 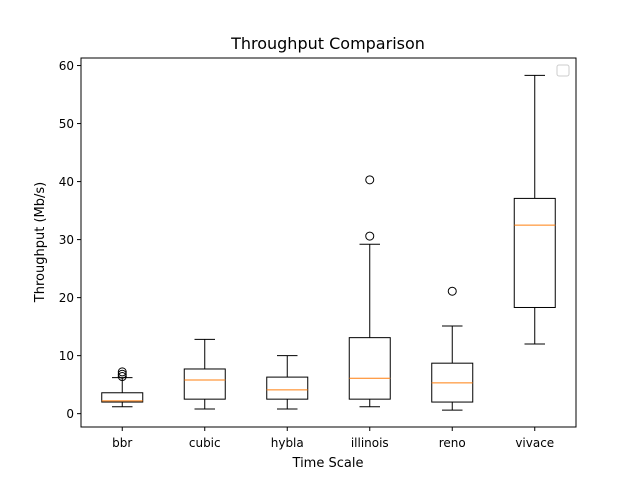 What do you see at coordinates (369, 291) in the screenshot?
I see `box-group-illinois` at bounding box center [369, 291].